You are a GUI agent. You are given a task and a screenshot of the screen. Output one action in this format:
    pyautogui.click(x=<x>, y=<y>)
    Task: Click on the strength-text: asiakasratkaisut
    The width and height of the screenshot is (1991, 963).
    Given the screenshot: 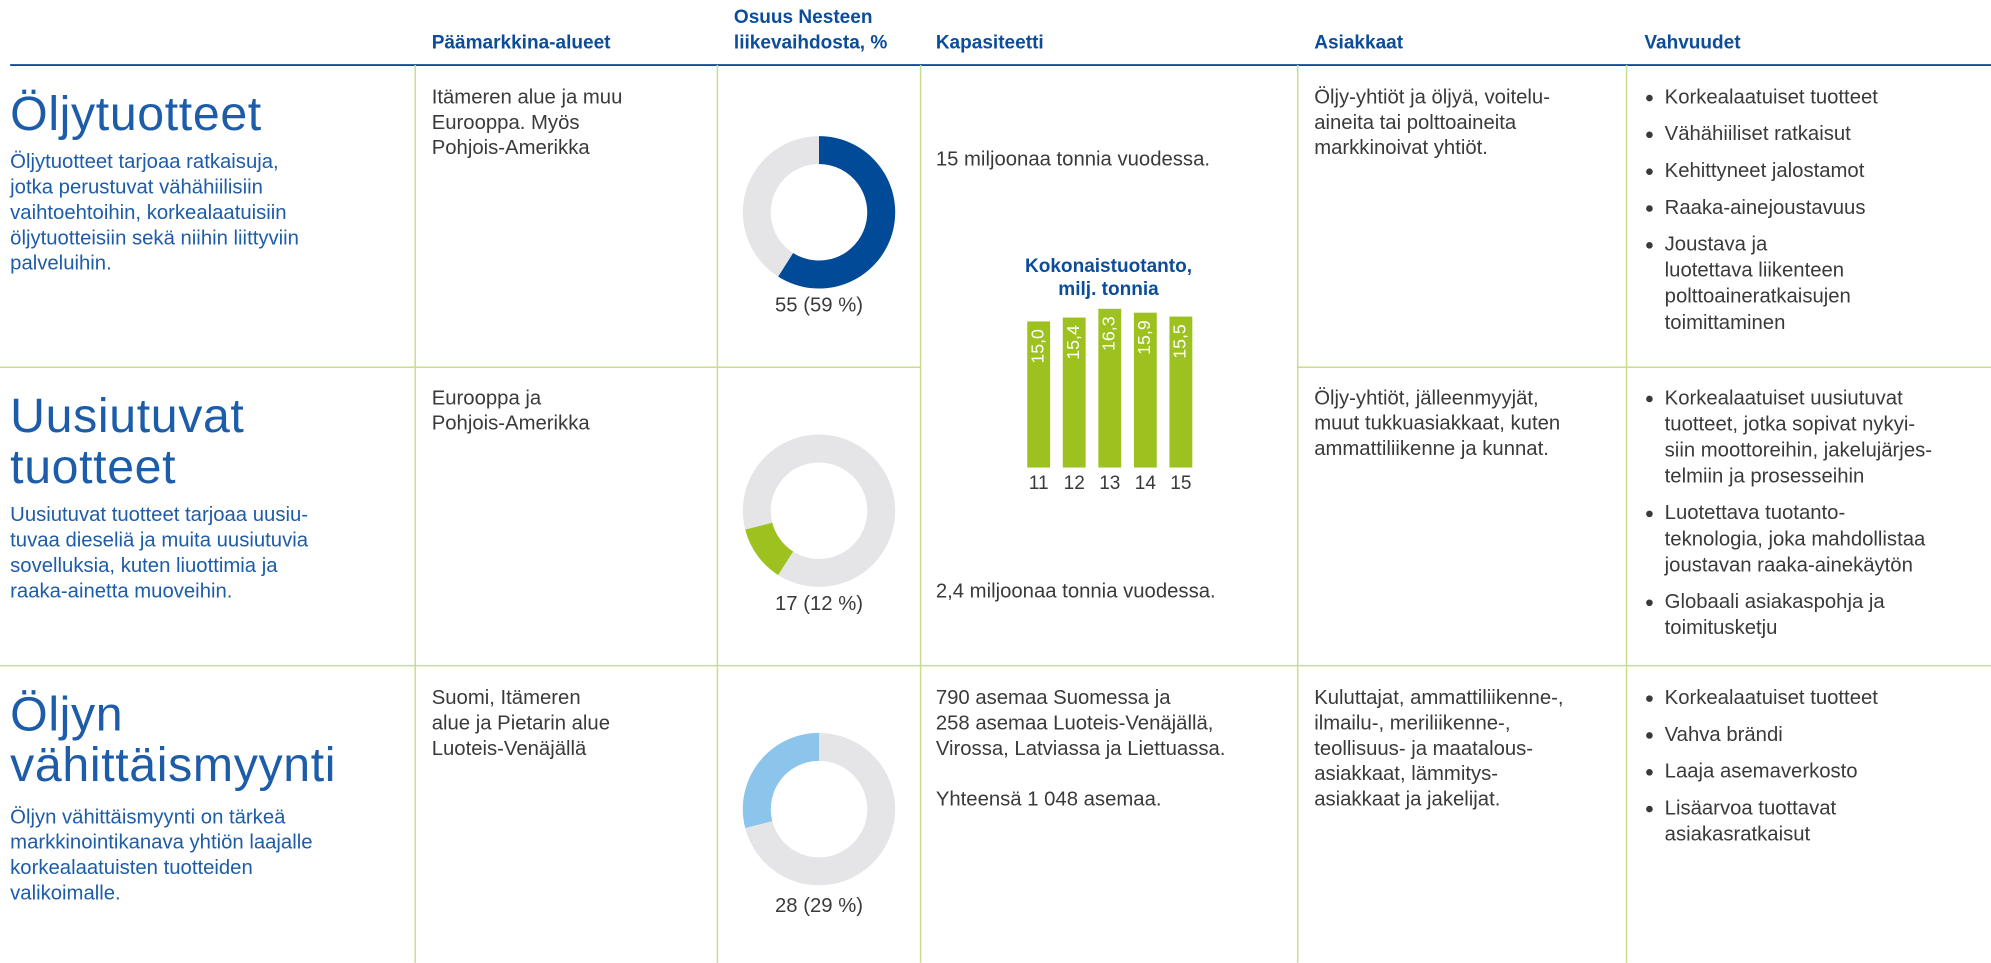 What is the action you would take?
    pyautogui.click(x=1738, y=834)
    